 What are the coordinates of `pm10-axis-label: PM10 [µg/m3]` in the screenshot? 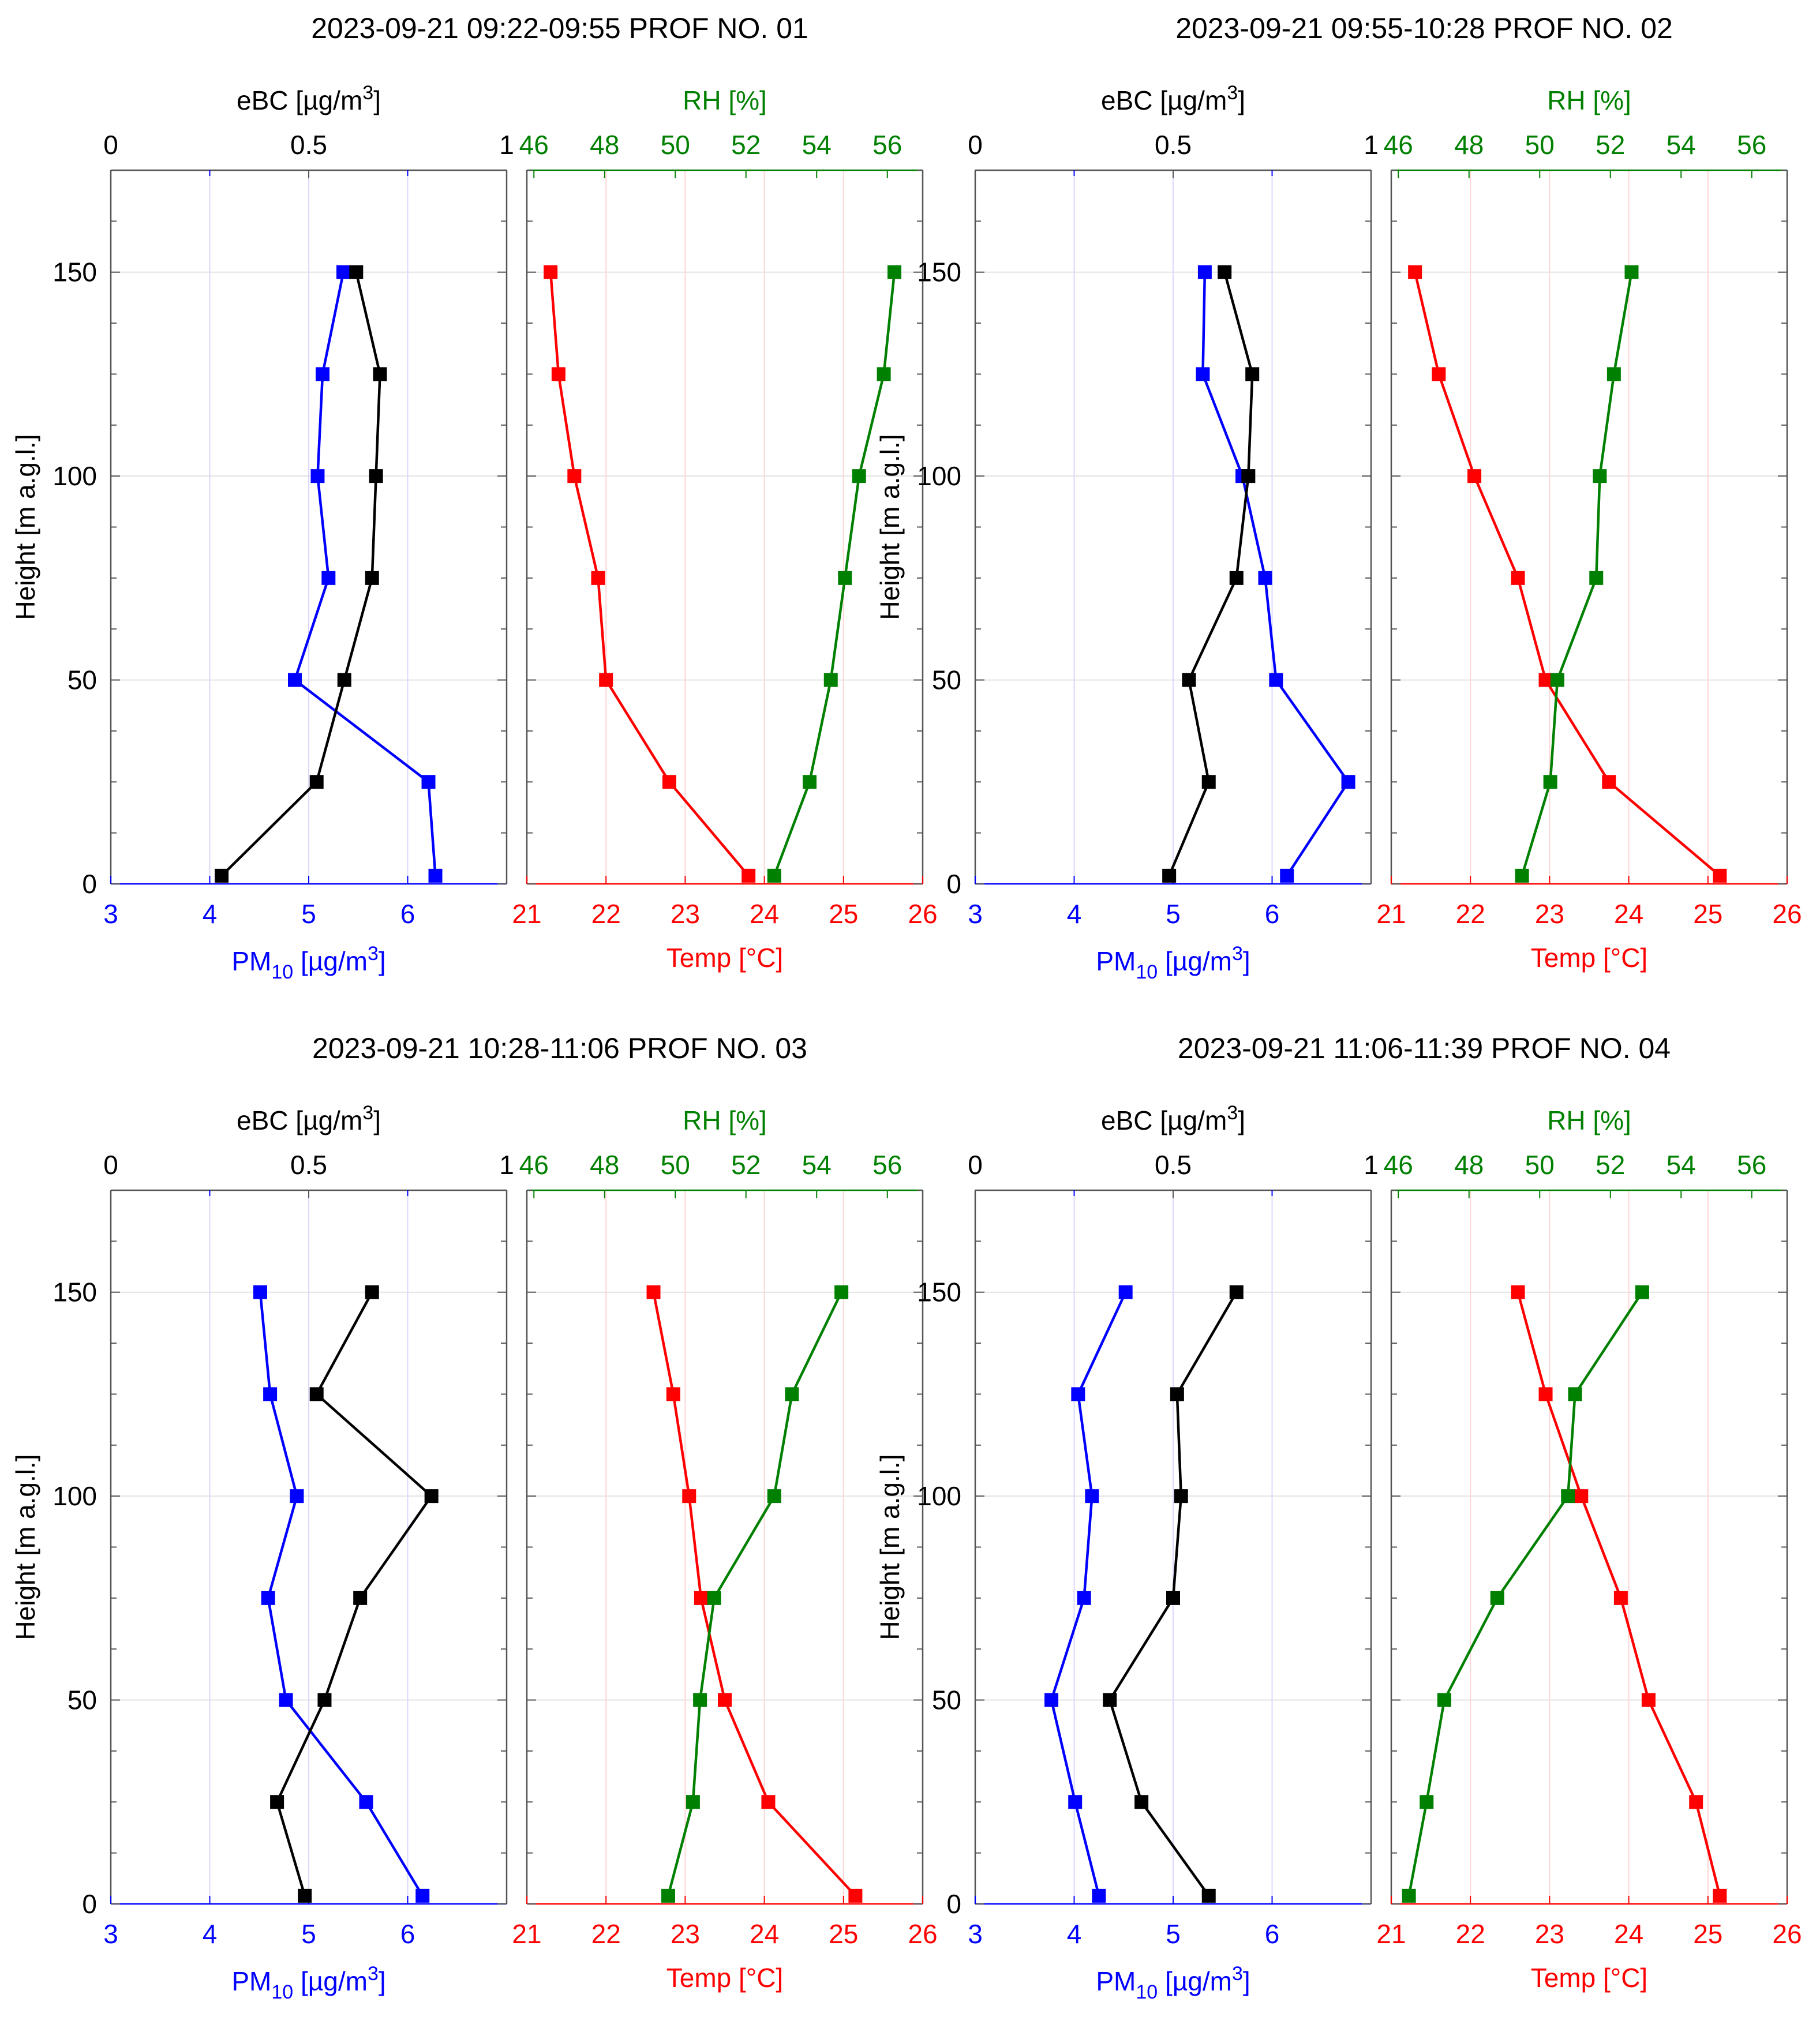 It's located at (1173, 963).